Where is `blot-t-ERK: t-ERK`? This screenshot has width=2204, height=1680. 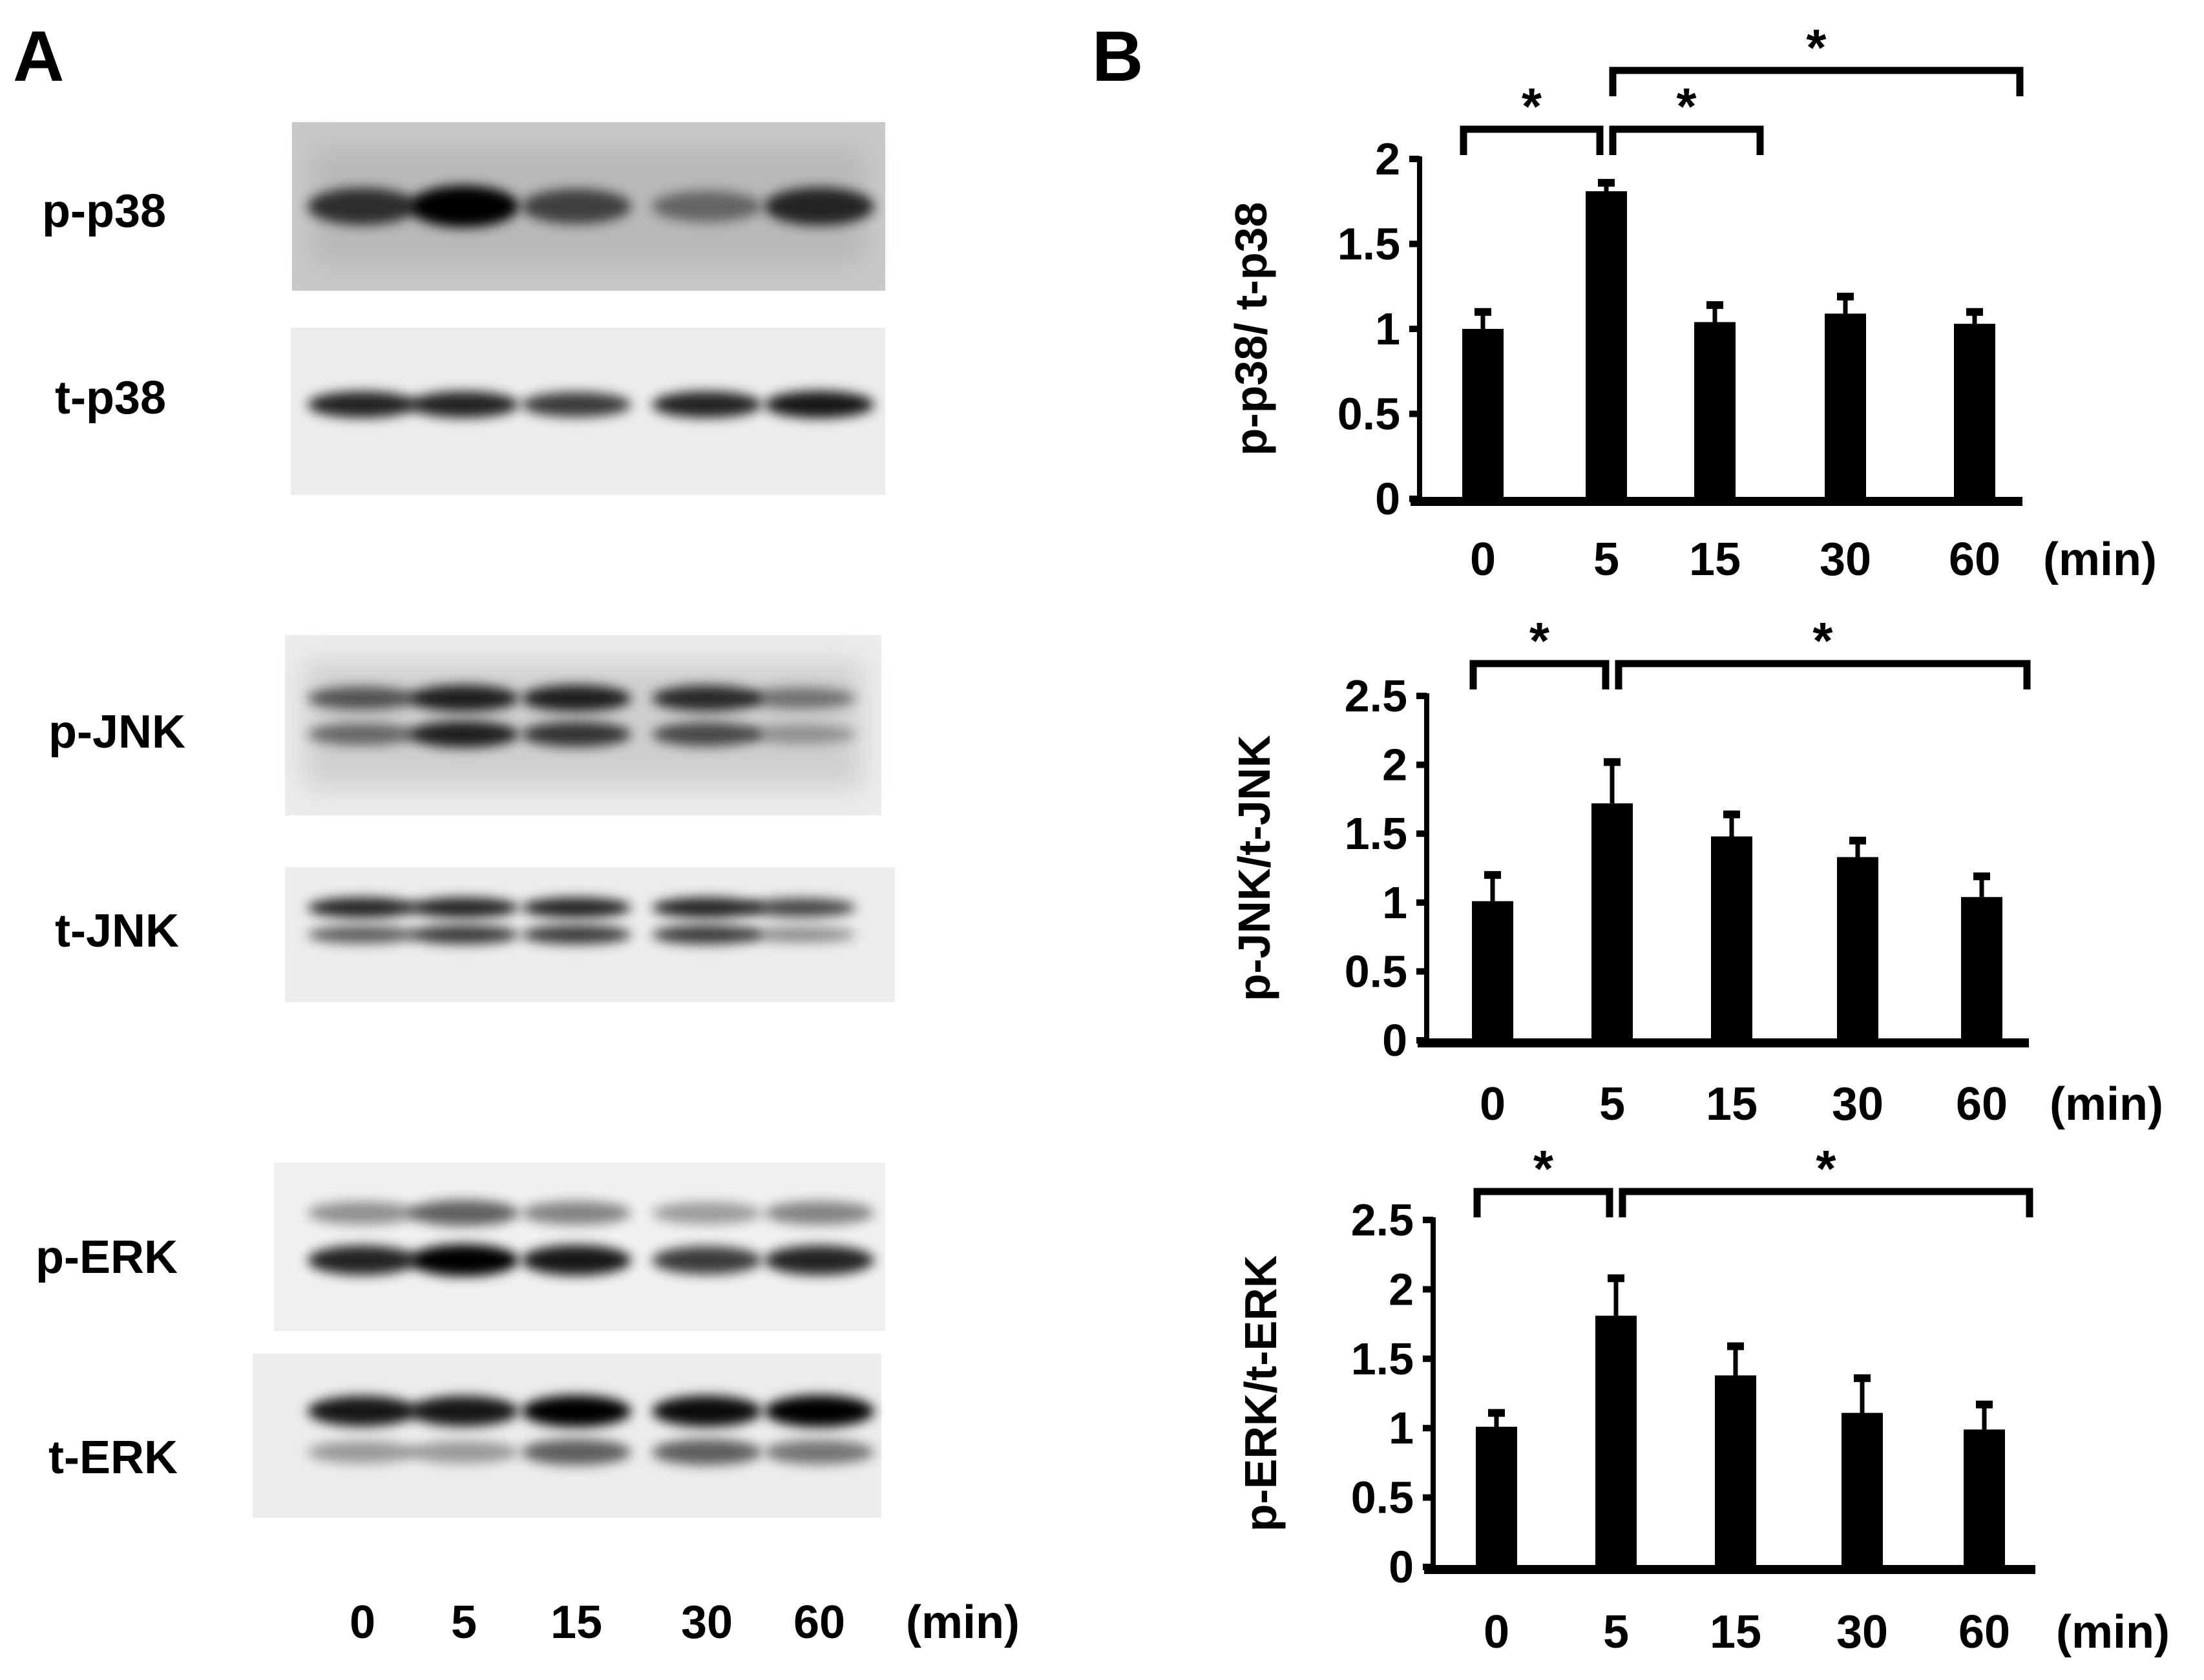
blot-t-ERK: t-ERK is located at coordinates (464, 1436).